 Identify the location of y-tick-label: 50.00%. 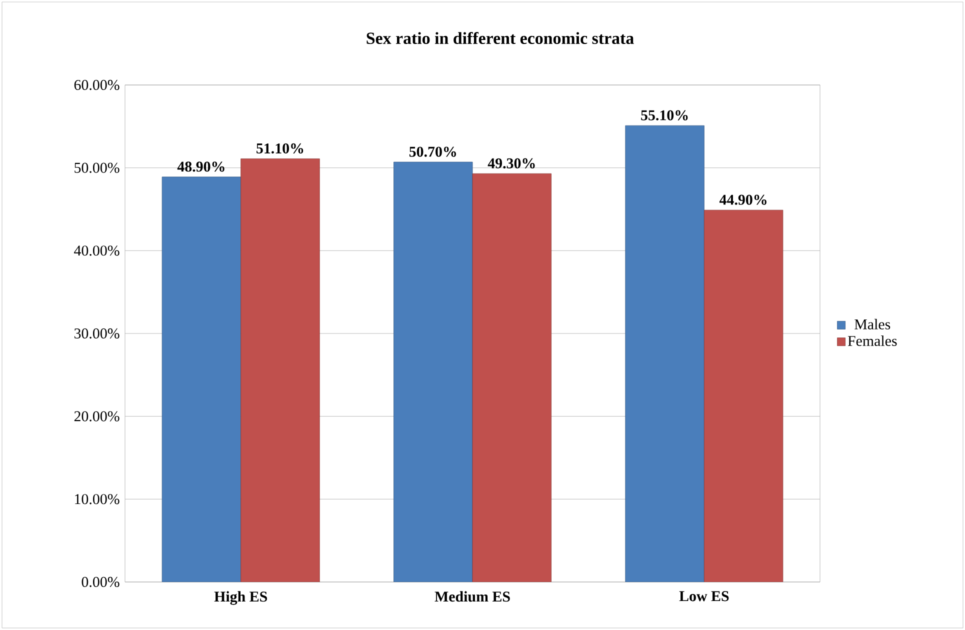
(97, 167).